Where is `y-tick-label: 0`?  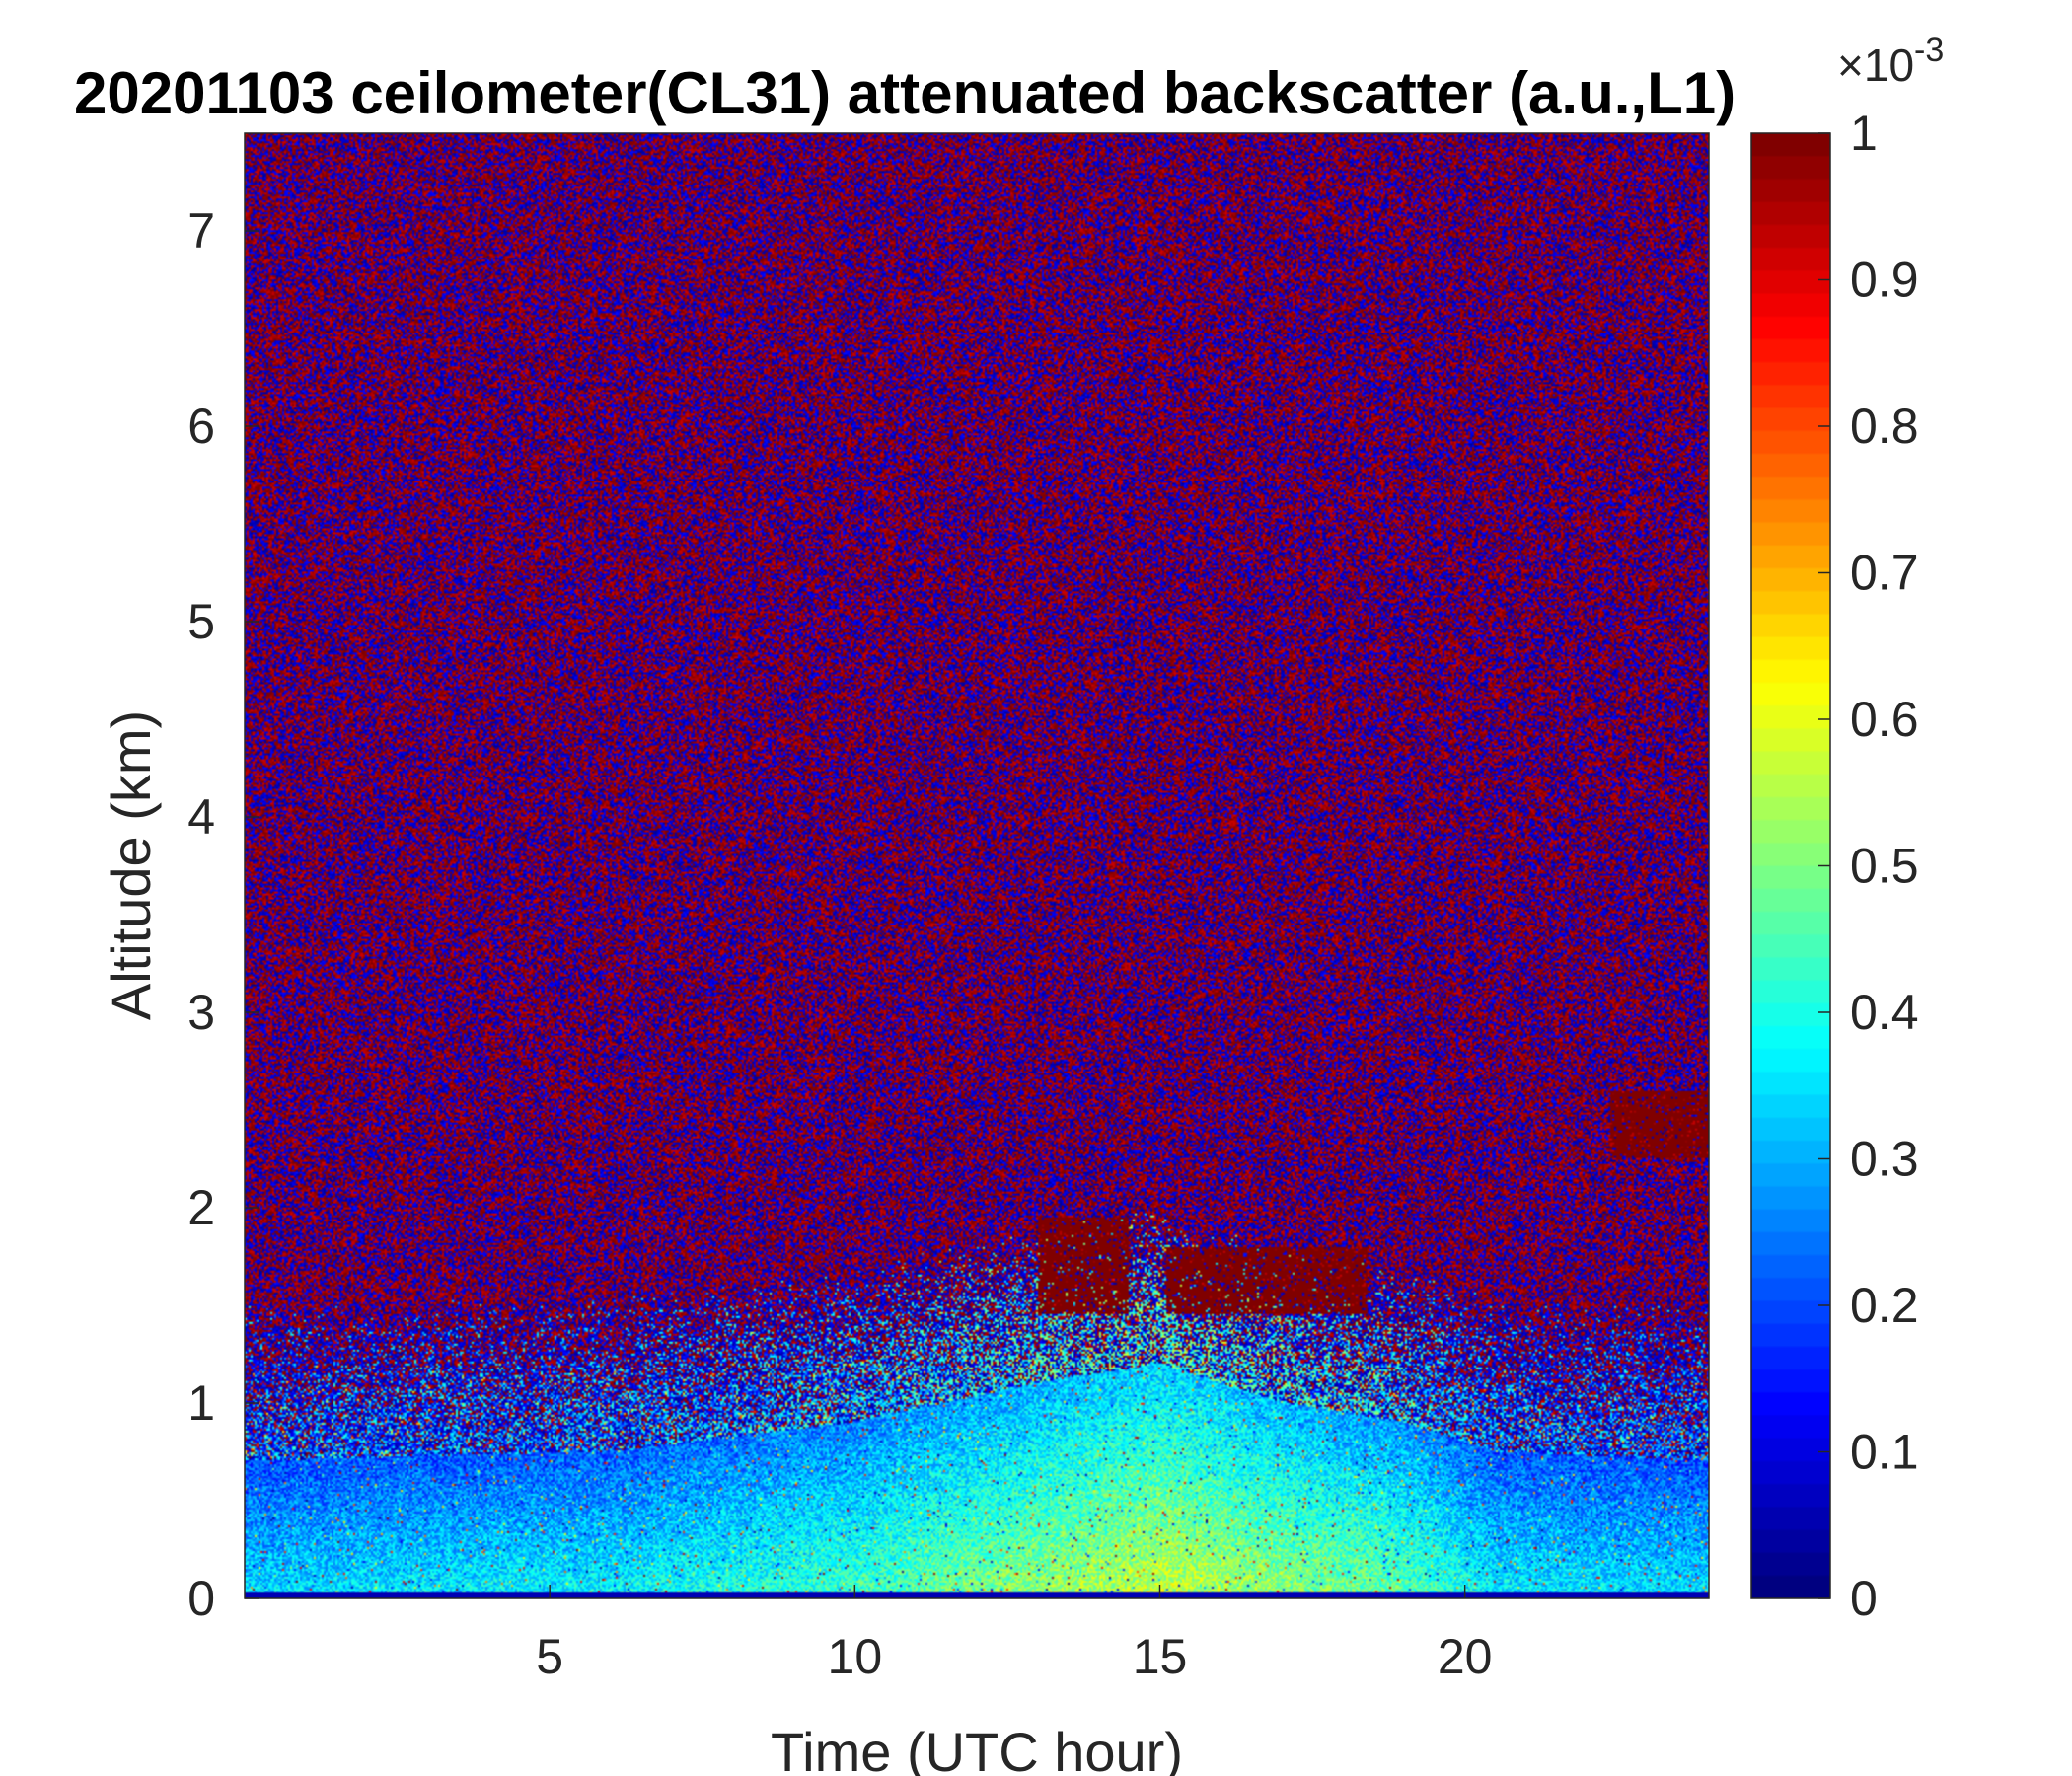
y-tick-label: 0 is located at coordinates (201, 1599).